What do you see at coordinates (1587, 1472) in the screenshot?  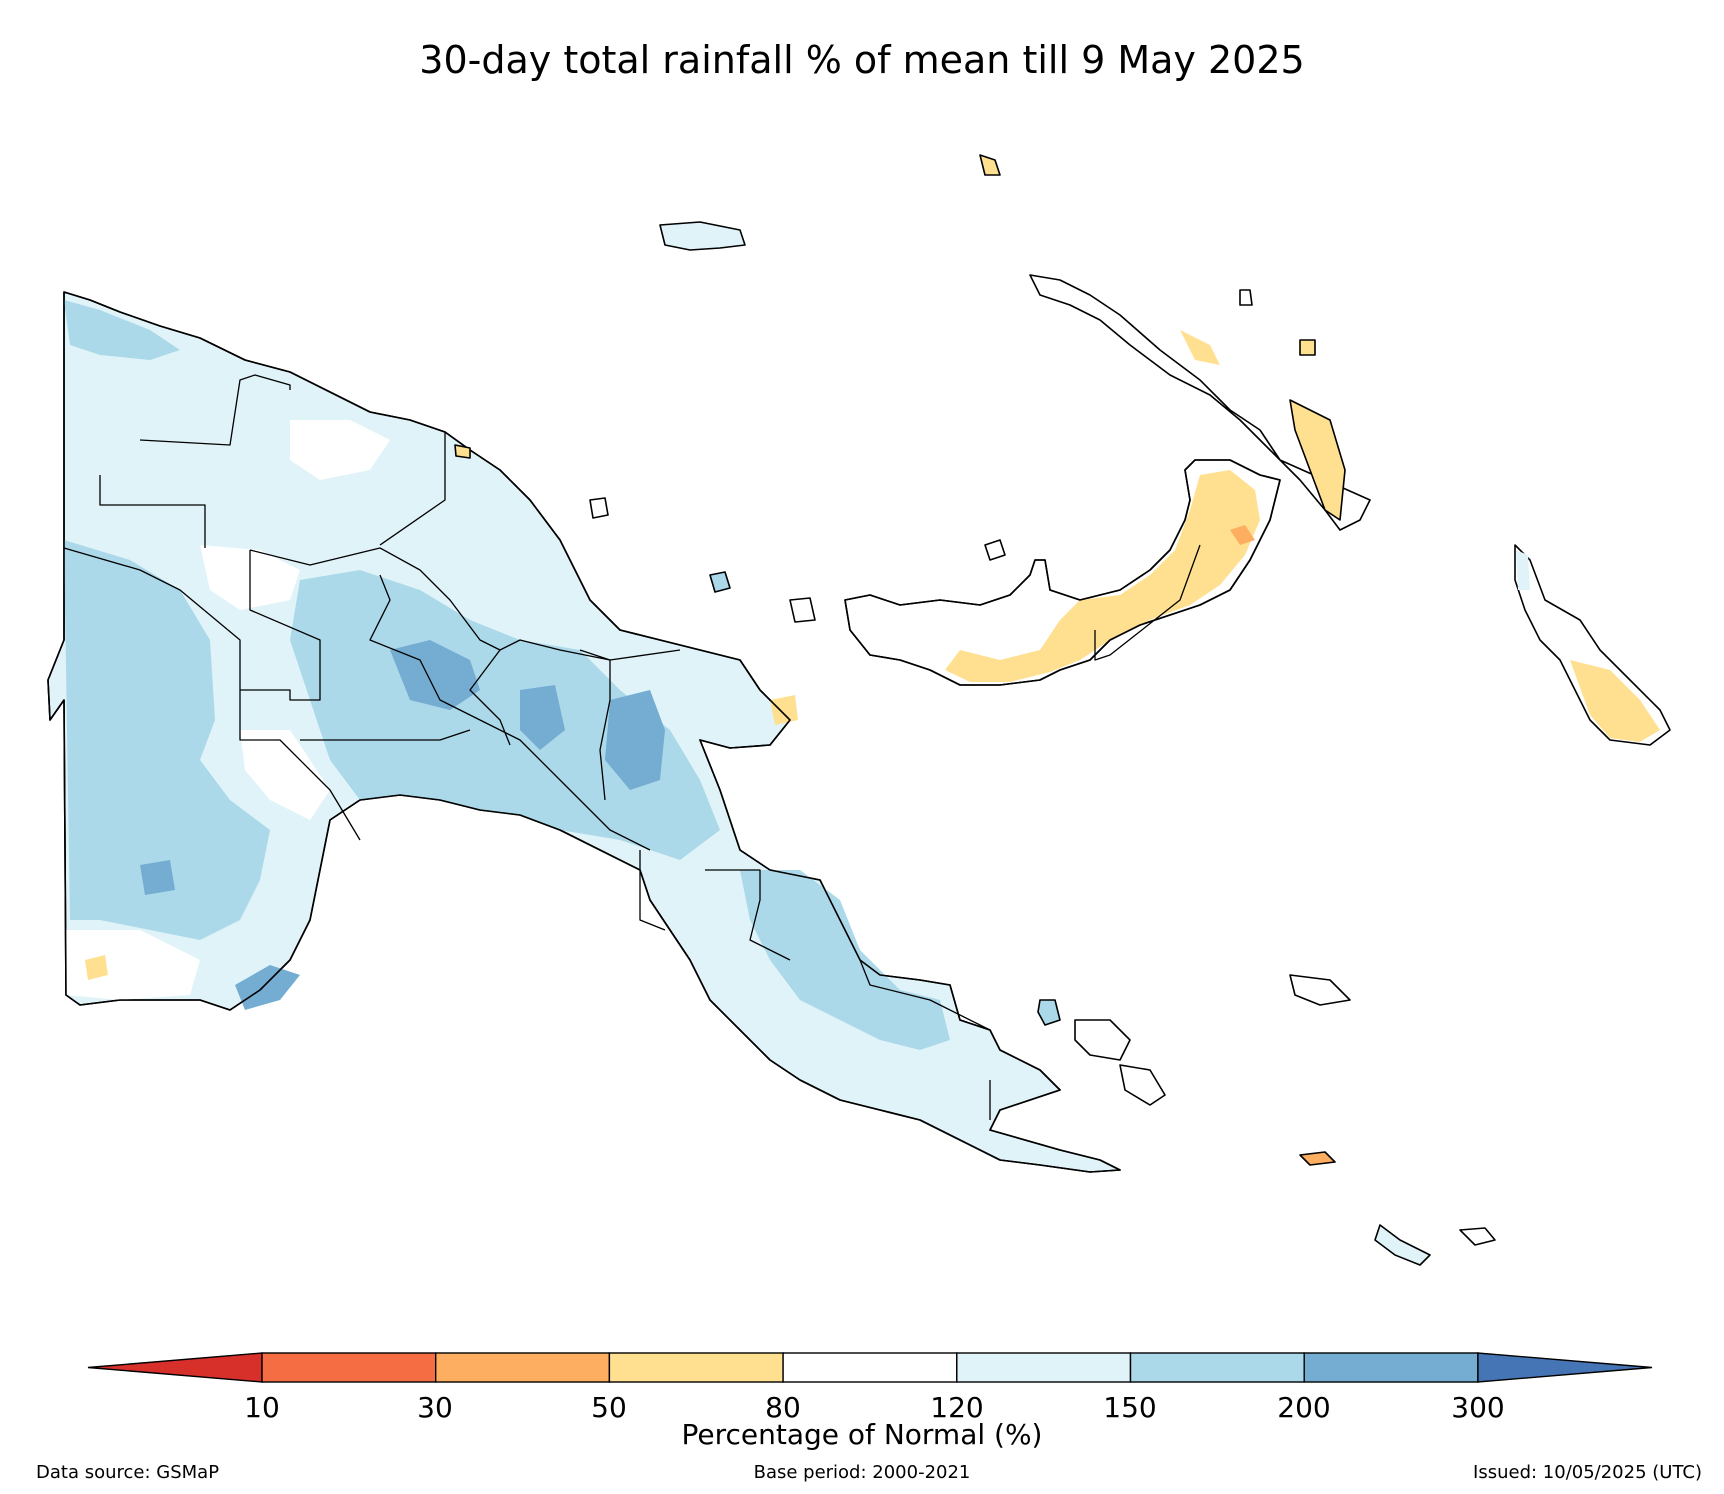 I see `footer-issued: Issued: 10/05/2025 (UTC)` at bounding box center [1587, 1472].